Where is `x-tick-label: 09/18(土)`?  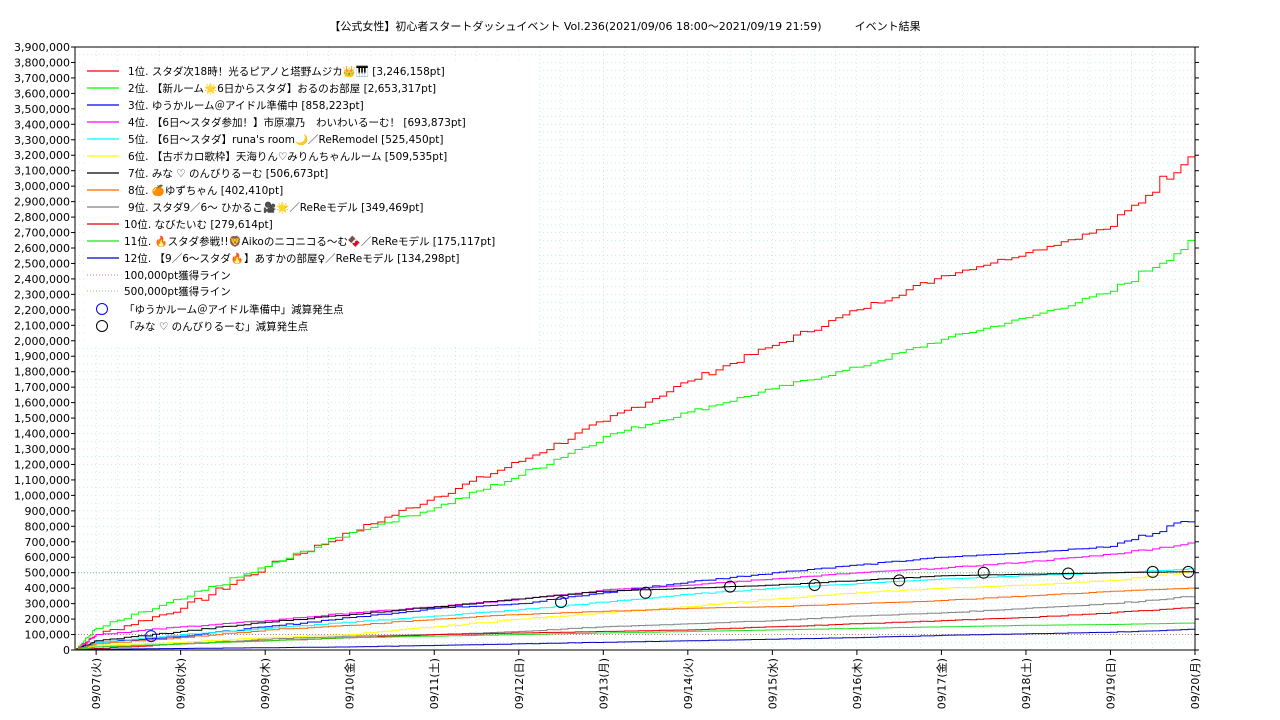 x-tick-label: 09/18(土) is located at coordinates (1026, 683).